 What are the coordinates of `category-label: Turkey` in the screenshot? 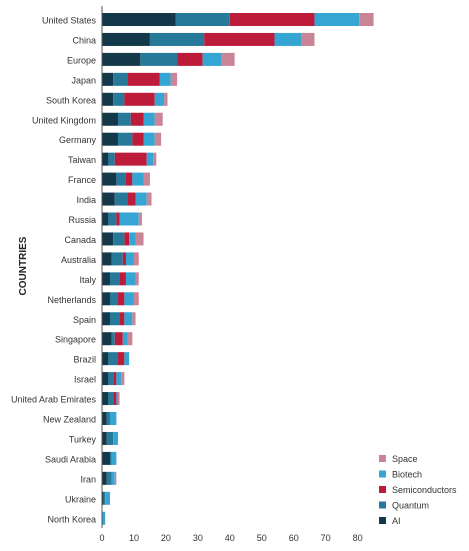 It's located at (83, 439).